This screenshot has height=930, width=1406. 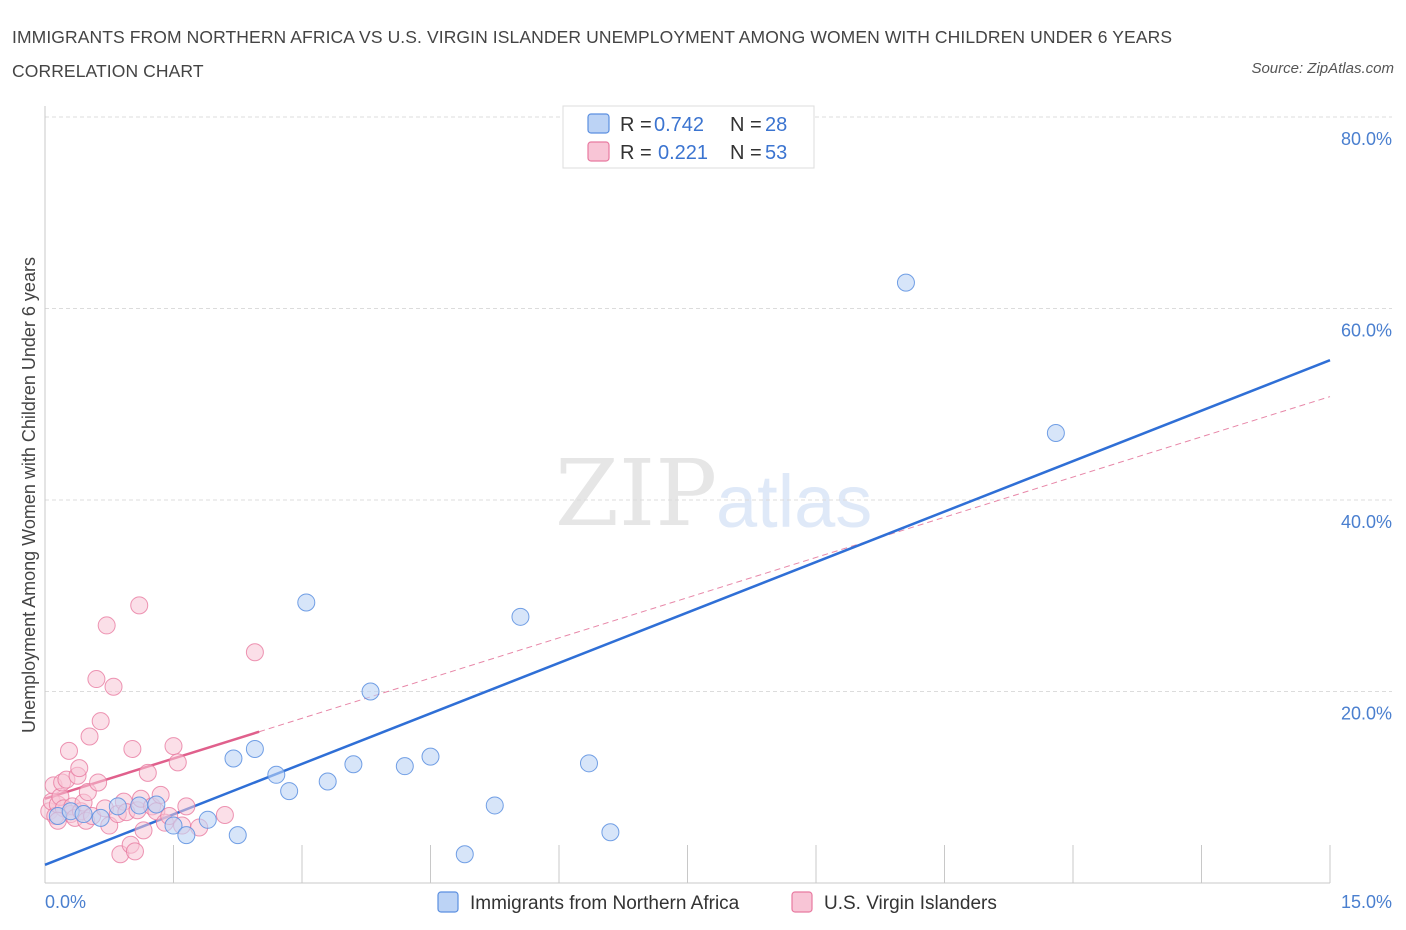 What do you see at coordinates (1366, 331) in the screenshot?
I see `y-tick-label-60: 60.0%` at bounding box center [1366, 331].